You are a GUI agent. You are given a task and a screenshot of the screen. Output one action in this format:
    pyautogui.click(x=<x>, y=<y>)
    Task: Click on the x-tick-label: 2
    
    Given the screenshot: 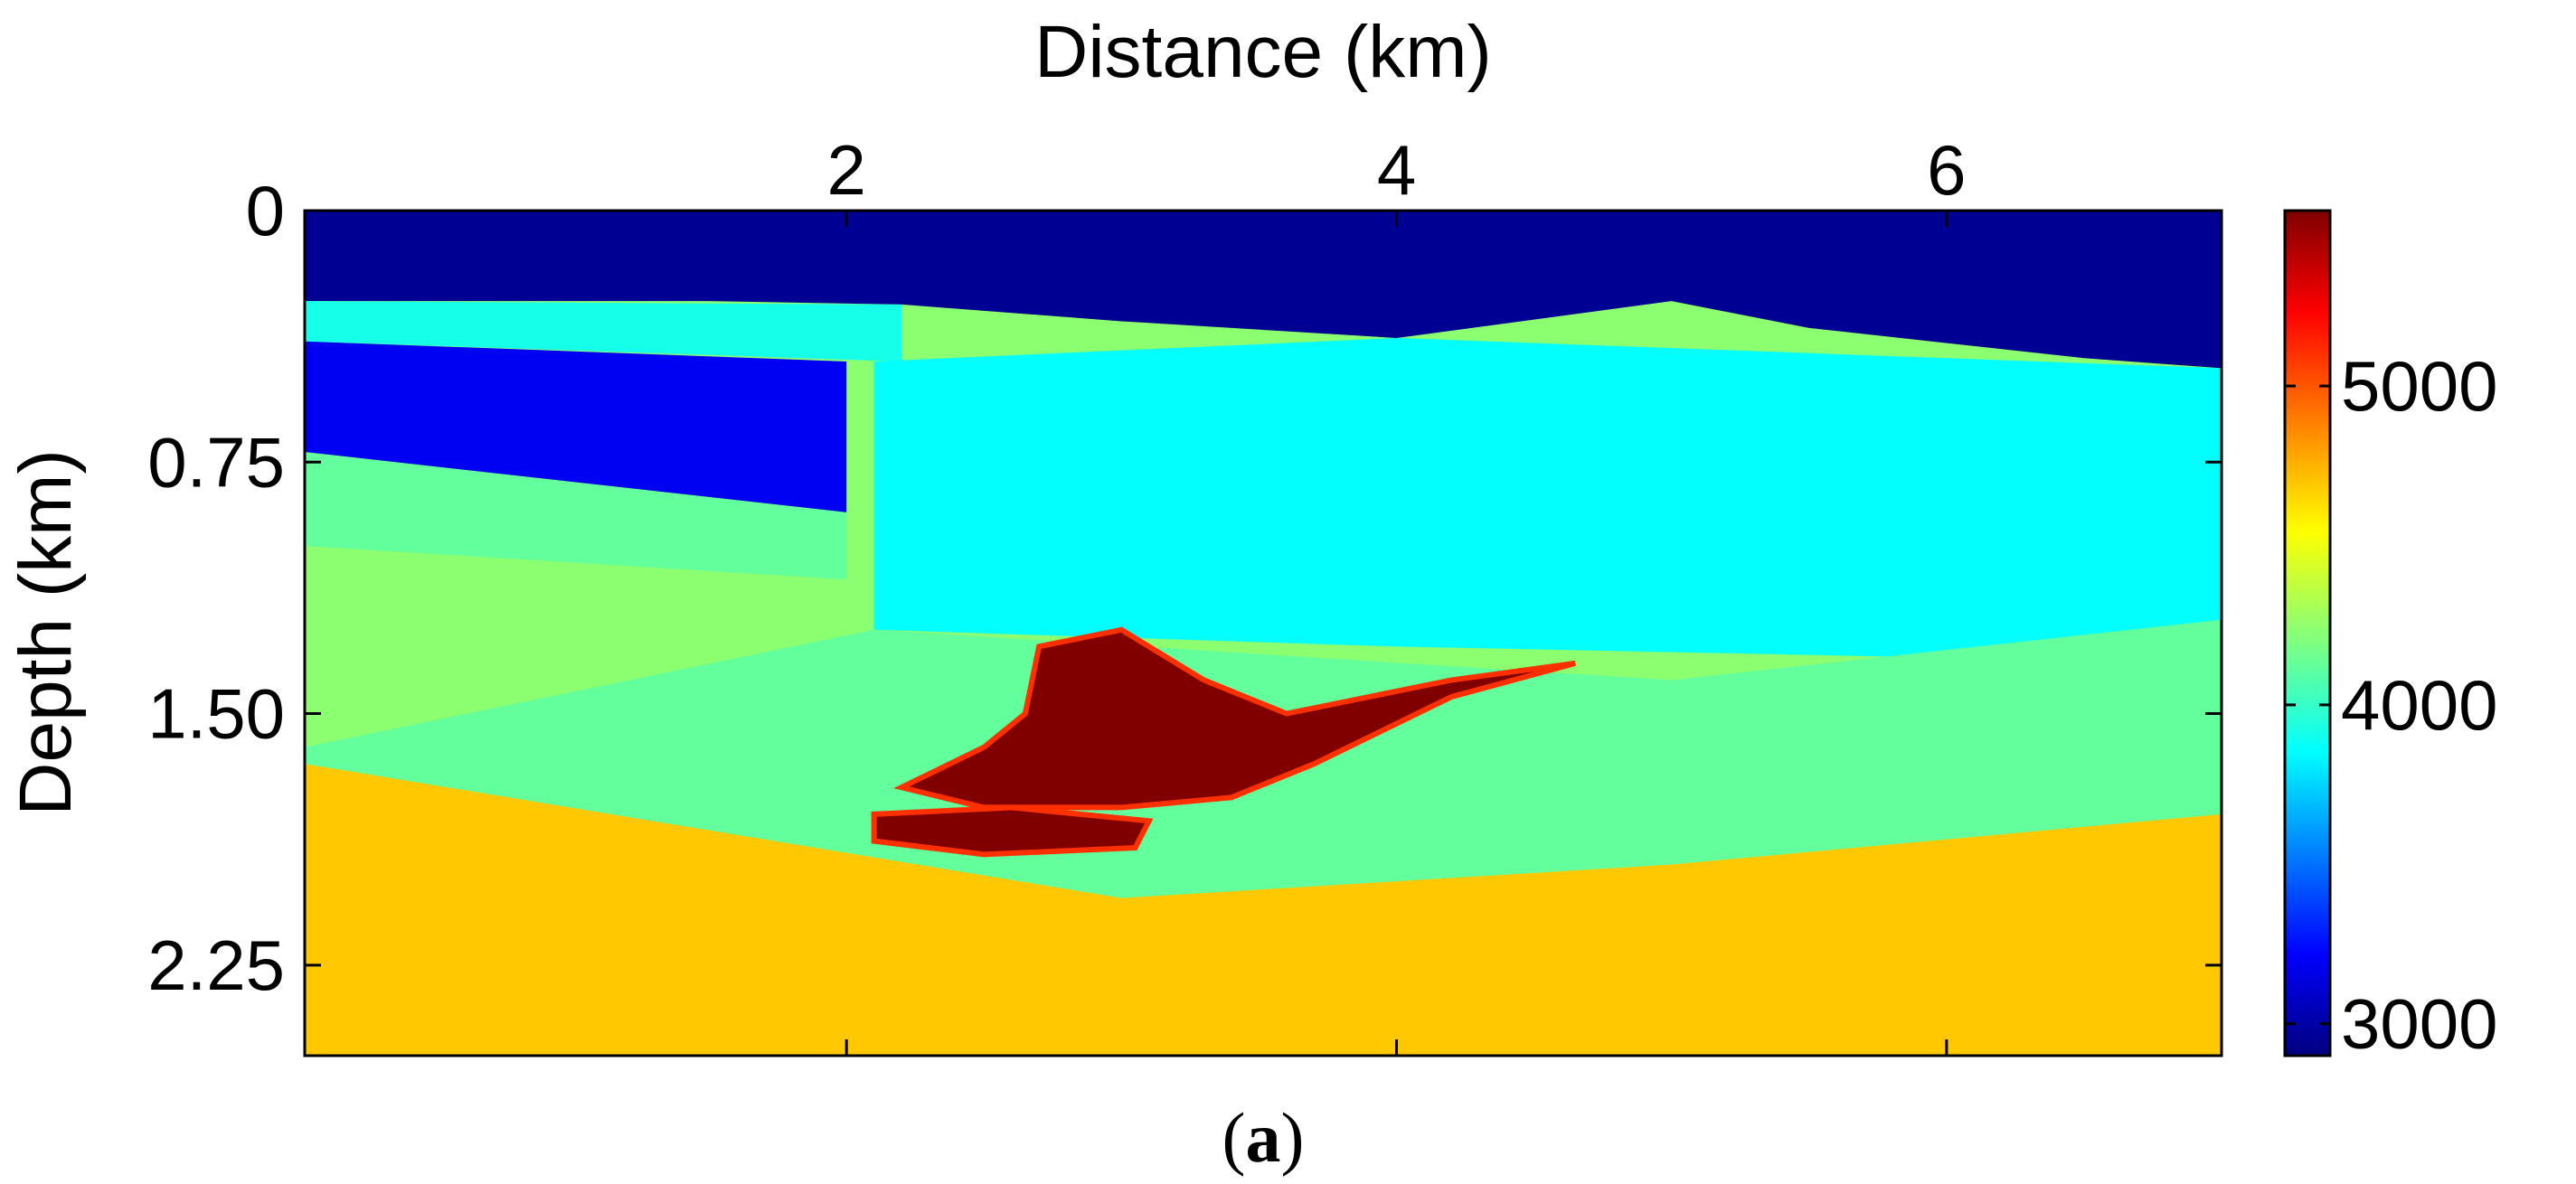 What is the action you would take?
    pyautogui.click(x=846, y=170)
    